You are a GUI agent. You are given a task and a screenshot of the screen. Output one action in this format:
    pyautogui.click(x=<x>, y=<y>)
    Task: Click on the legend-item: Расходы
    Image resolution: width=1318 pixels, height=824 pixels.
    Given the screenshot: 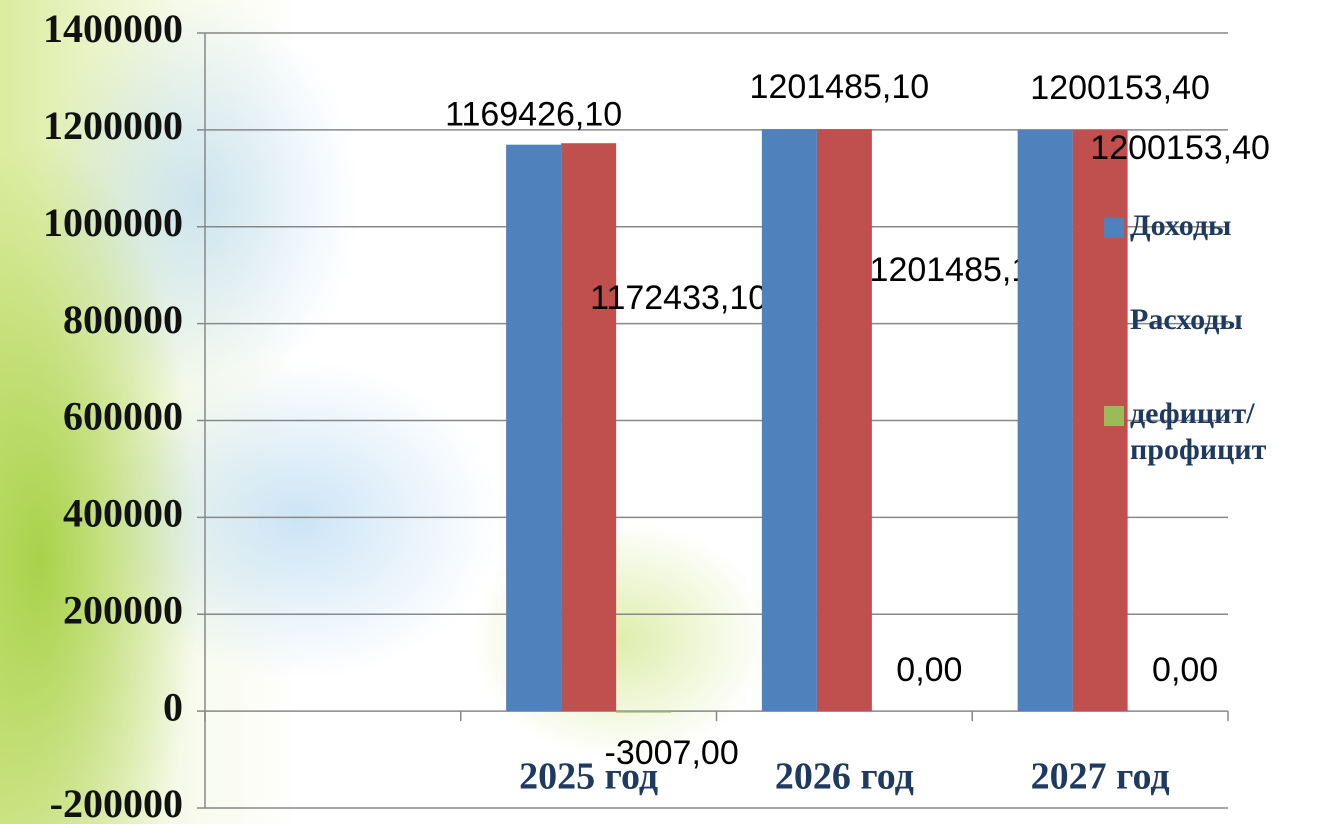 What is the action you would take?
    pyautogui.click(x=1204, y=320)
    